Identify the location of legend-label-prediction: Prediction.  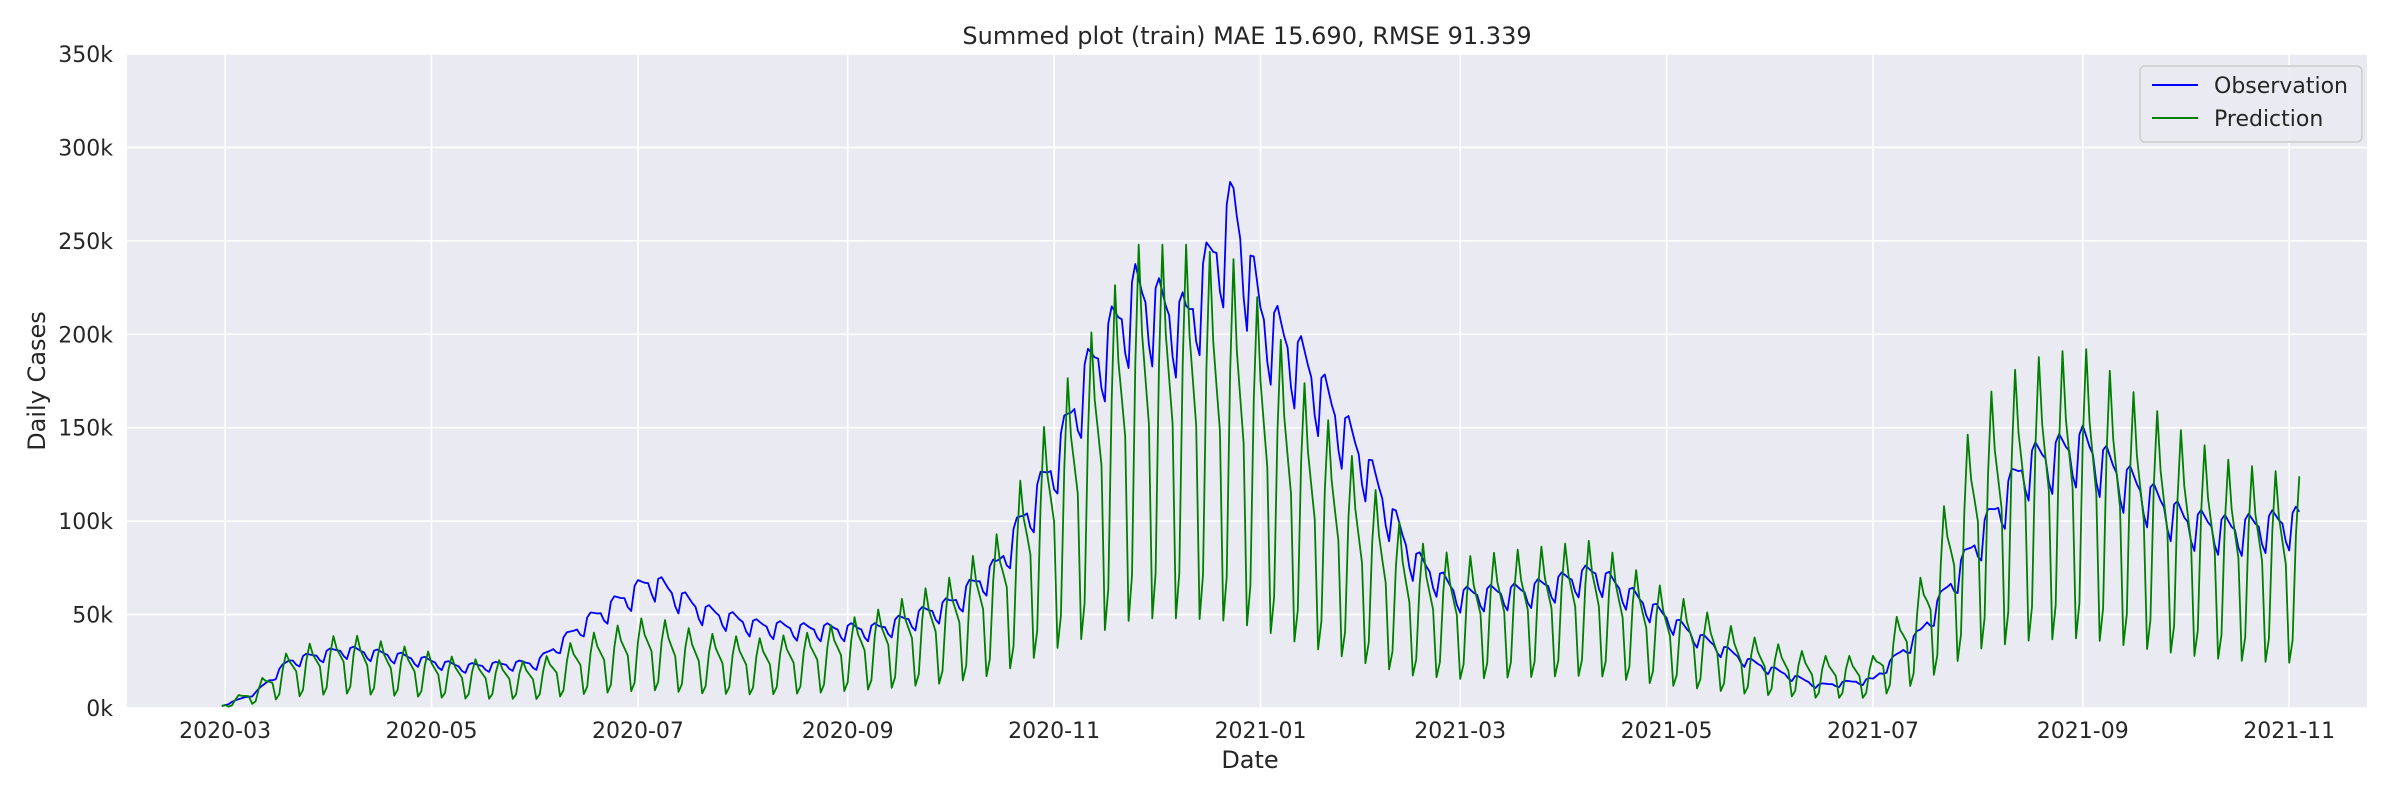
(2268, 119).